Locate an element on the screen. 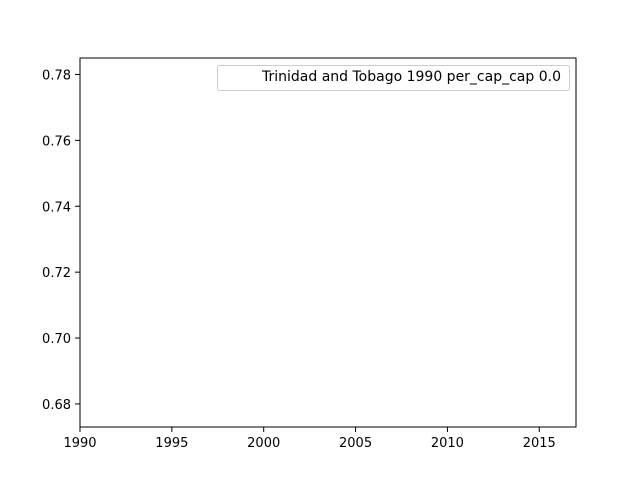  legend-box is located at coordinates (393, 78).